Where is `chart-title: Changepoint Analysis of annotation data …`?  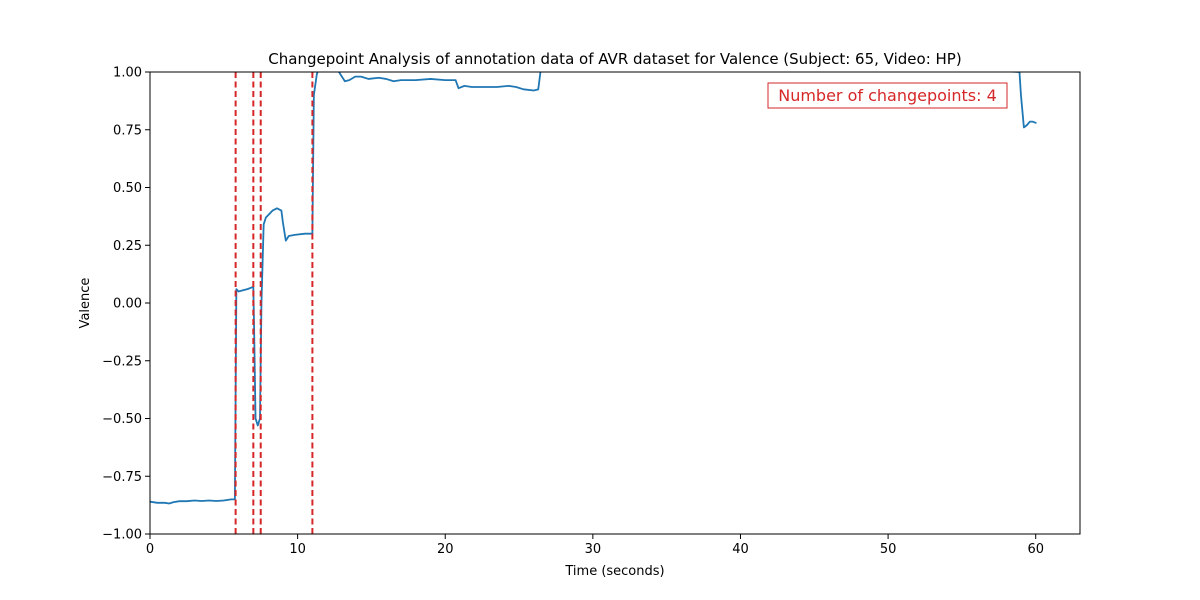 chart-title: Changepoint Analysis of annotation data … is located at coordinates (614, 59).